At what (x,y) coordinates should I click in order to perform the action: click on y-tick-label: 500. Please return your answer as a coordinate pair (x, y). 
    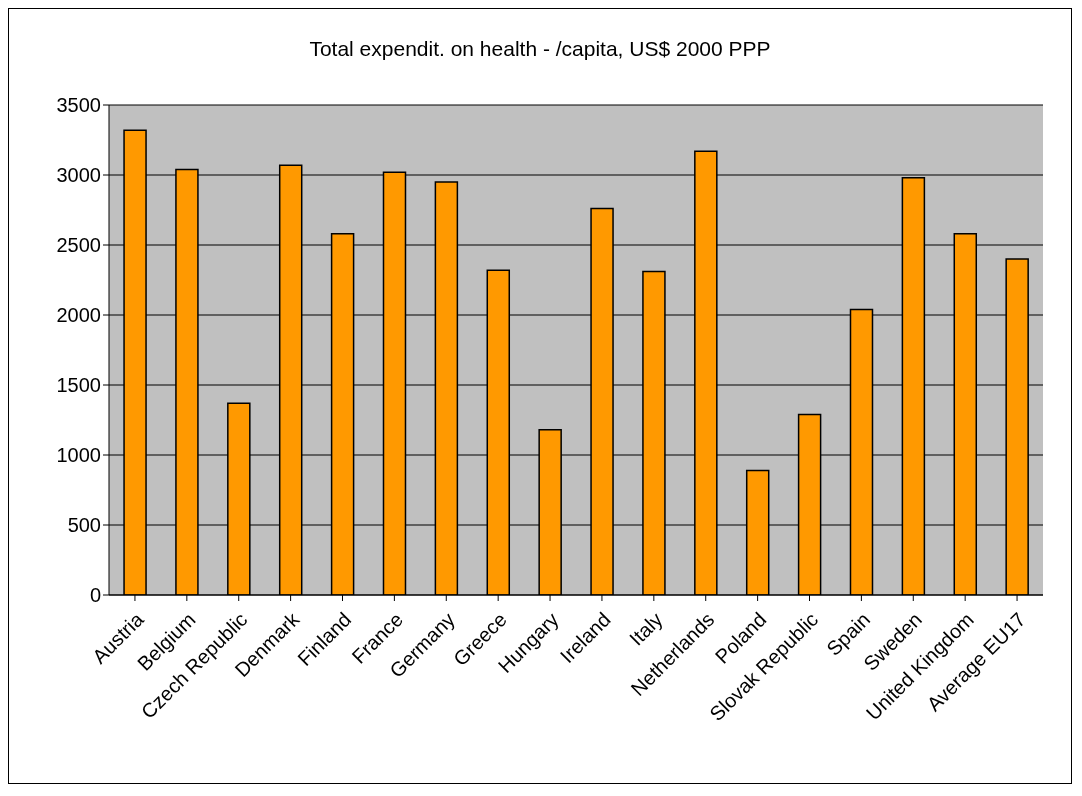
    Looking at the image, I should click on (84, 525).